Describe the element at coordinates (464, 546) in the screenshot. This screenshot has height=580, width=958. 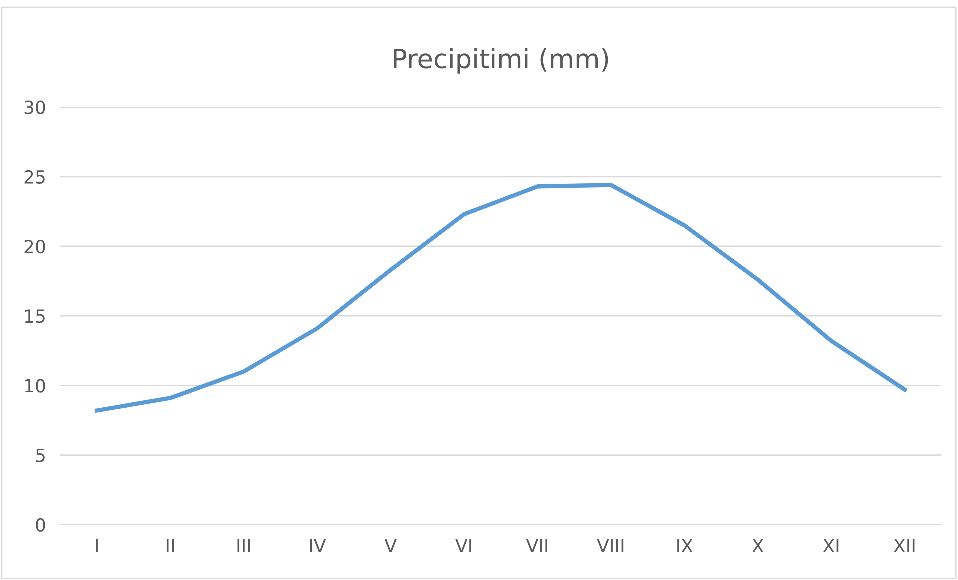
I see `x-tick-label: VI` at that location.